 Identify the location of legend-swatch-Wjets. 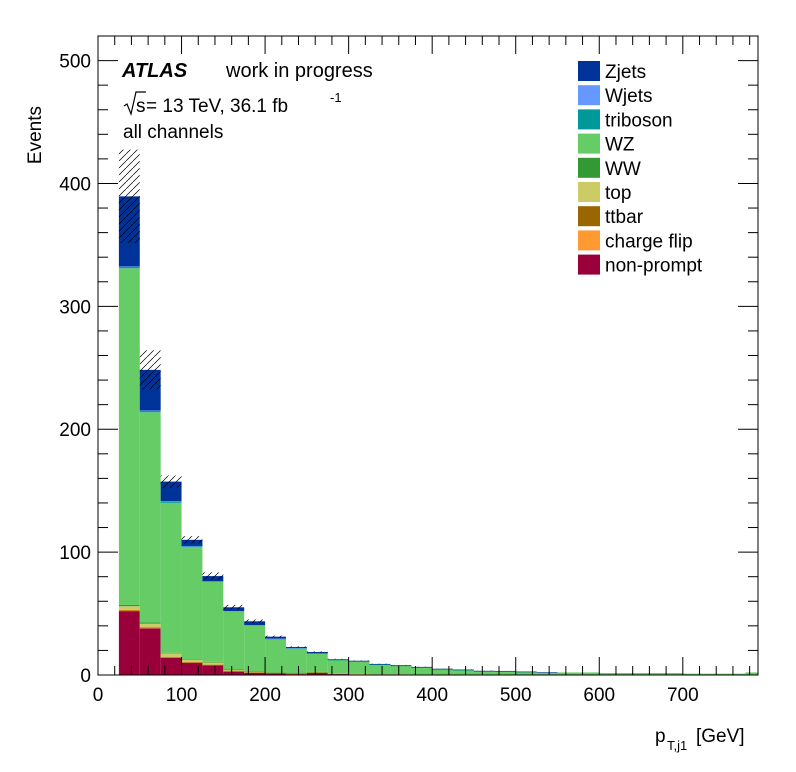
(589, 95).